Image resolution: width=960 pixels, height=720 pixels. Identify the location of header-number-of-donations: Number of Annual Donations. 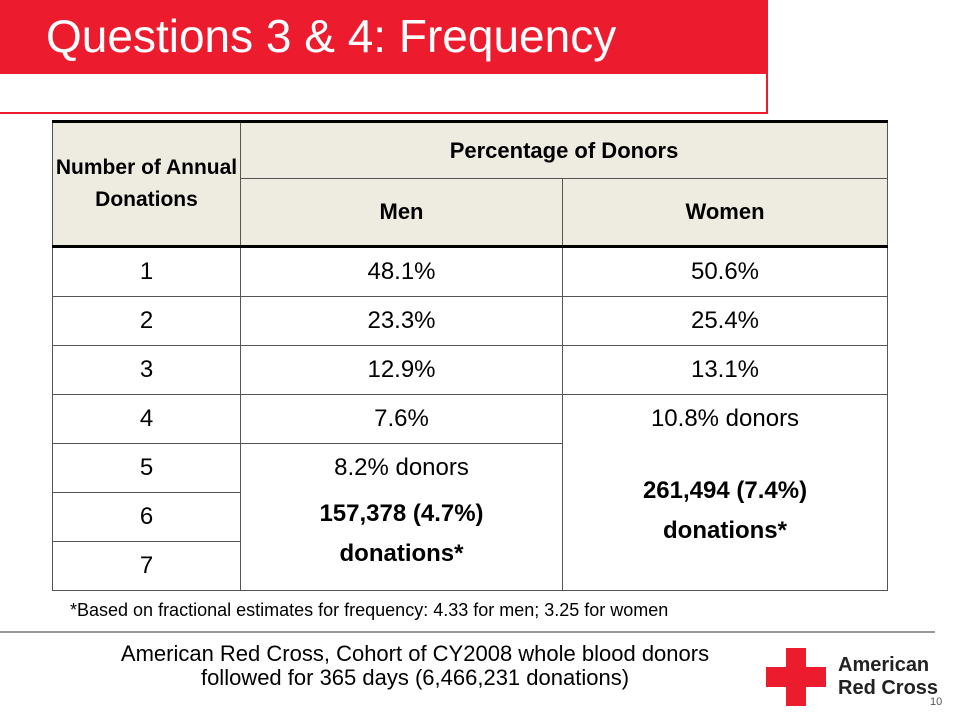
(146, 184).